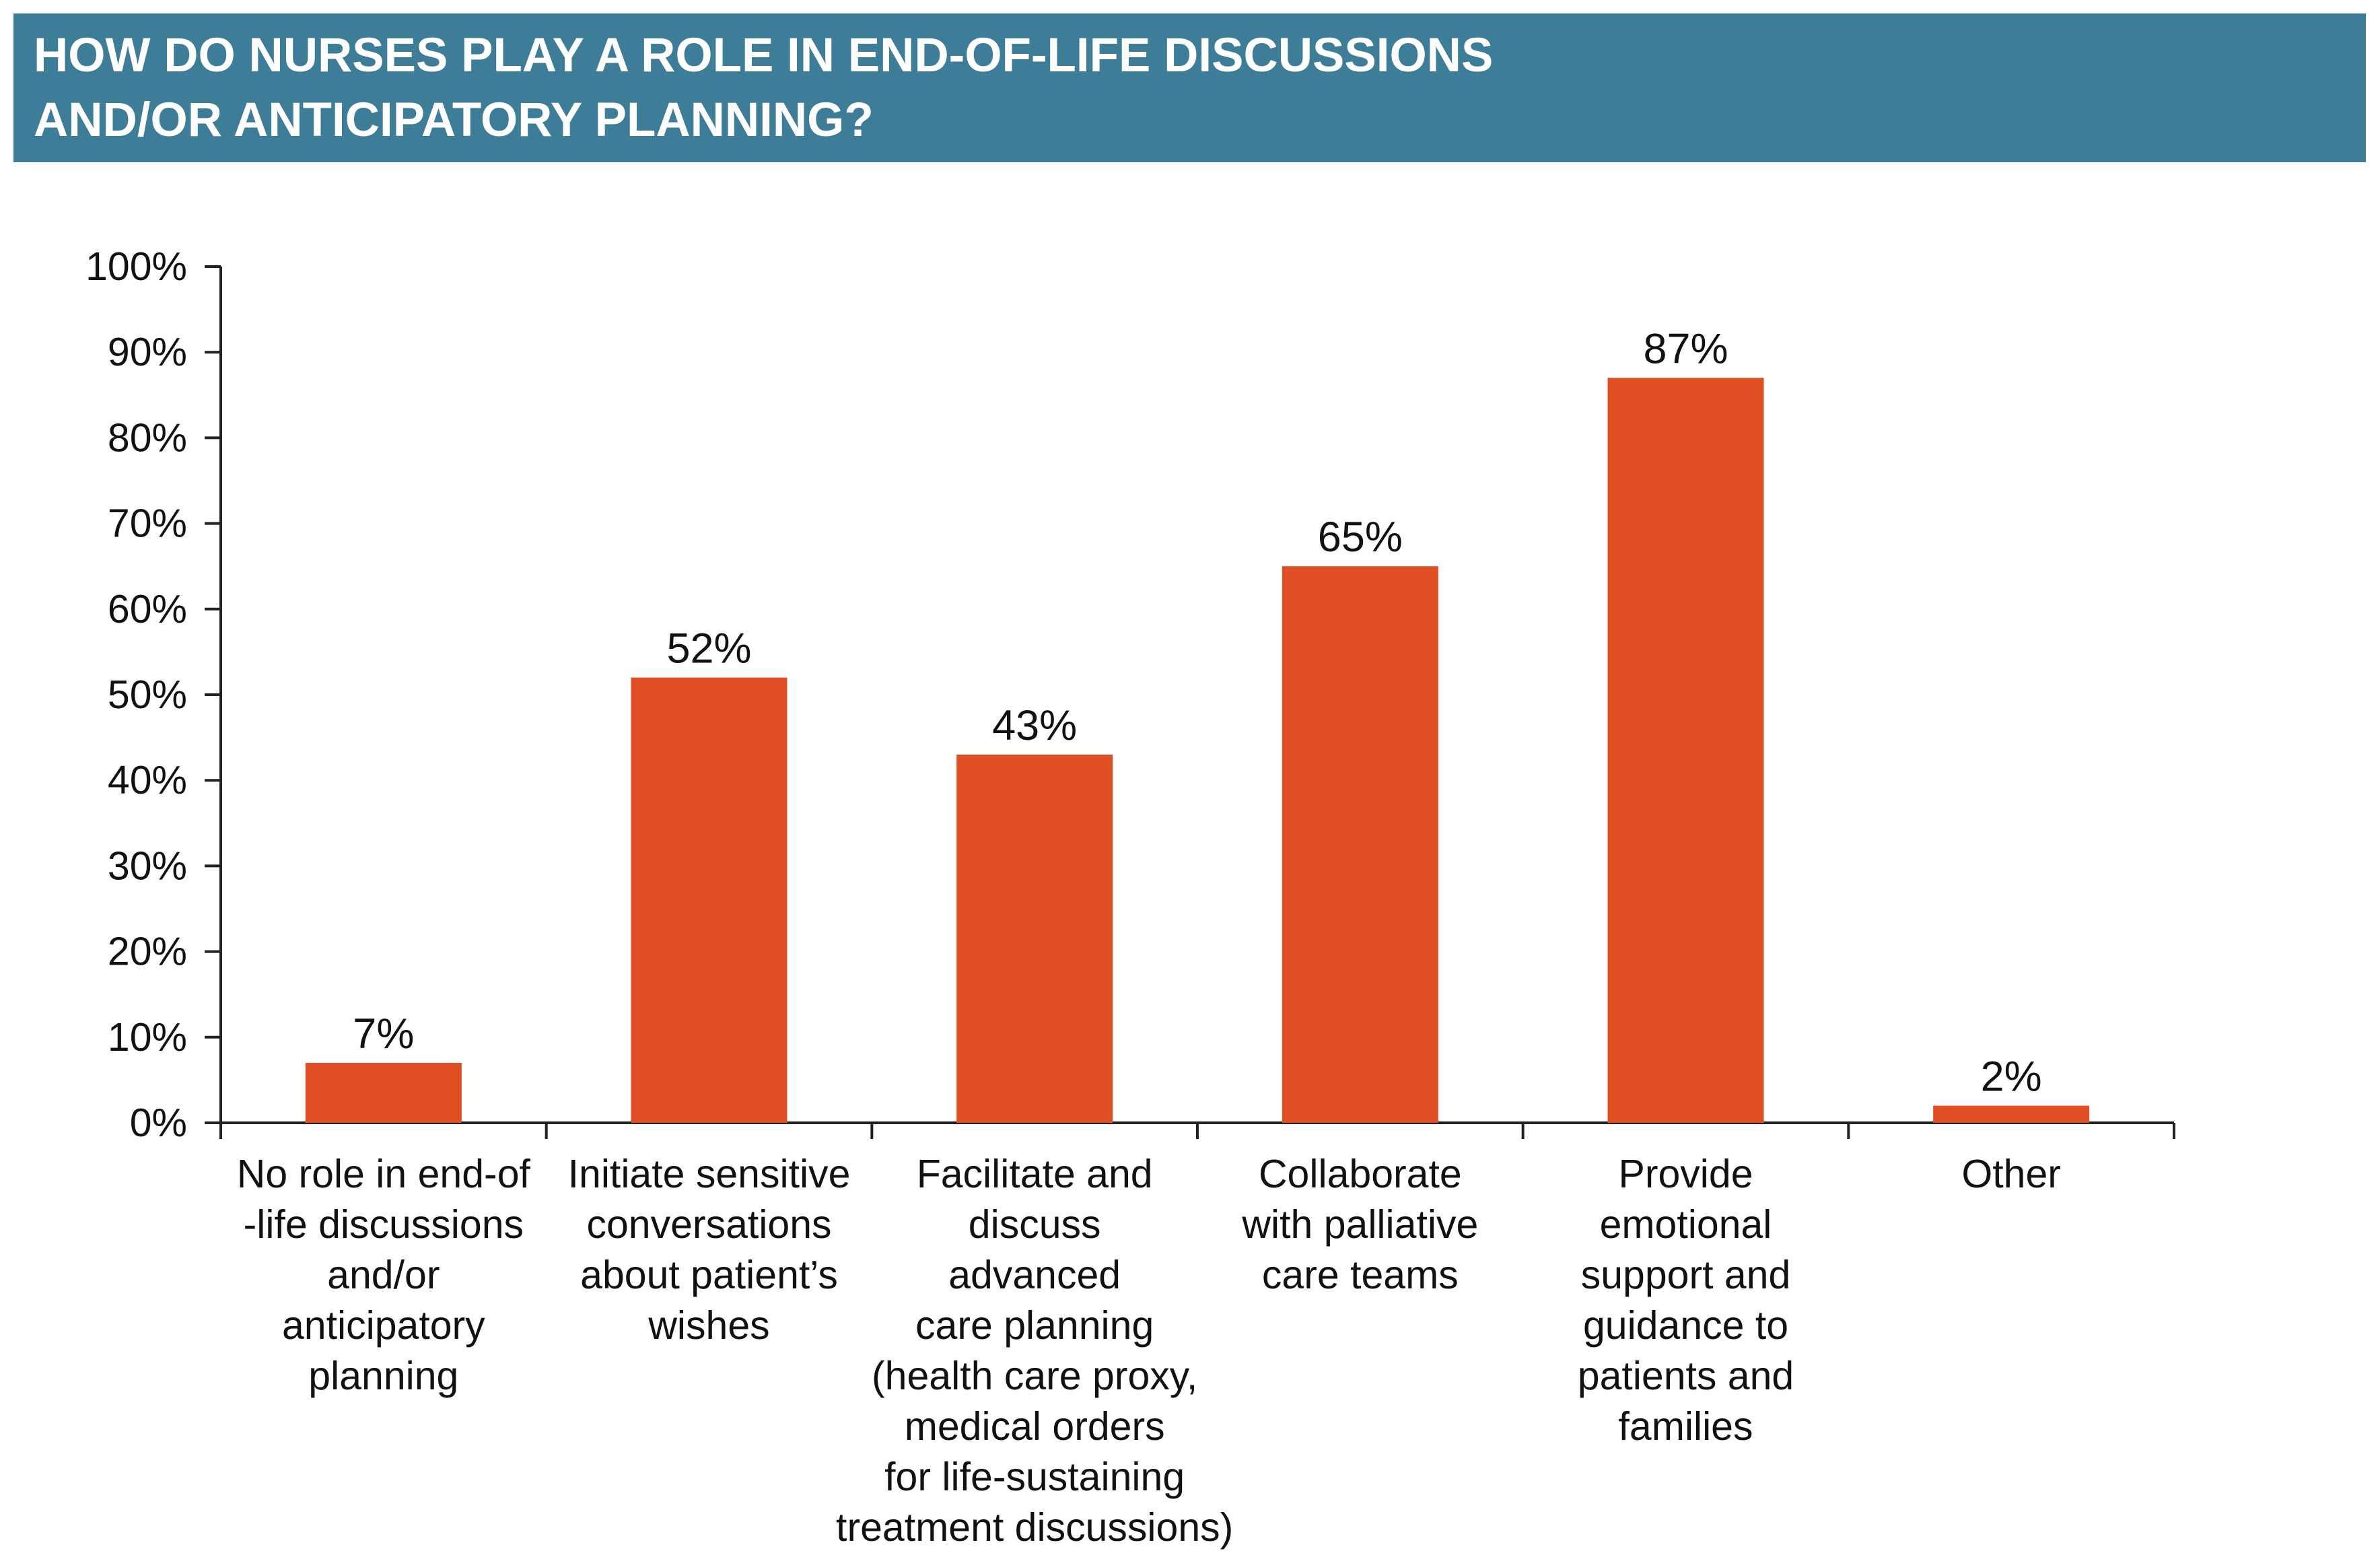 This screenshot has width=2380, height=1557. I want to click on bar-value-label: 2%, so click(2012, 1077).